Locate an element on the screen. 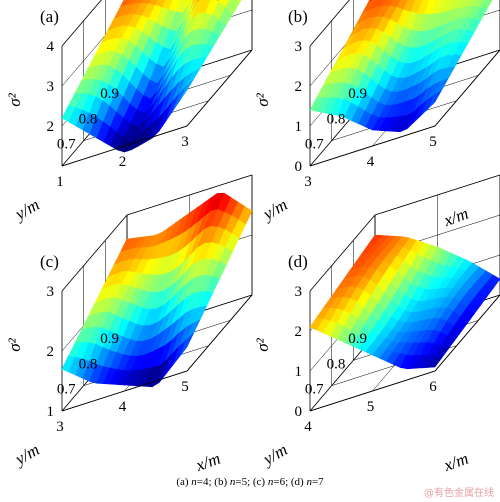 The image size is (500, 502). x-tick-label: 1 is located at coordinates (60, 182).